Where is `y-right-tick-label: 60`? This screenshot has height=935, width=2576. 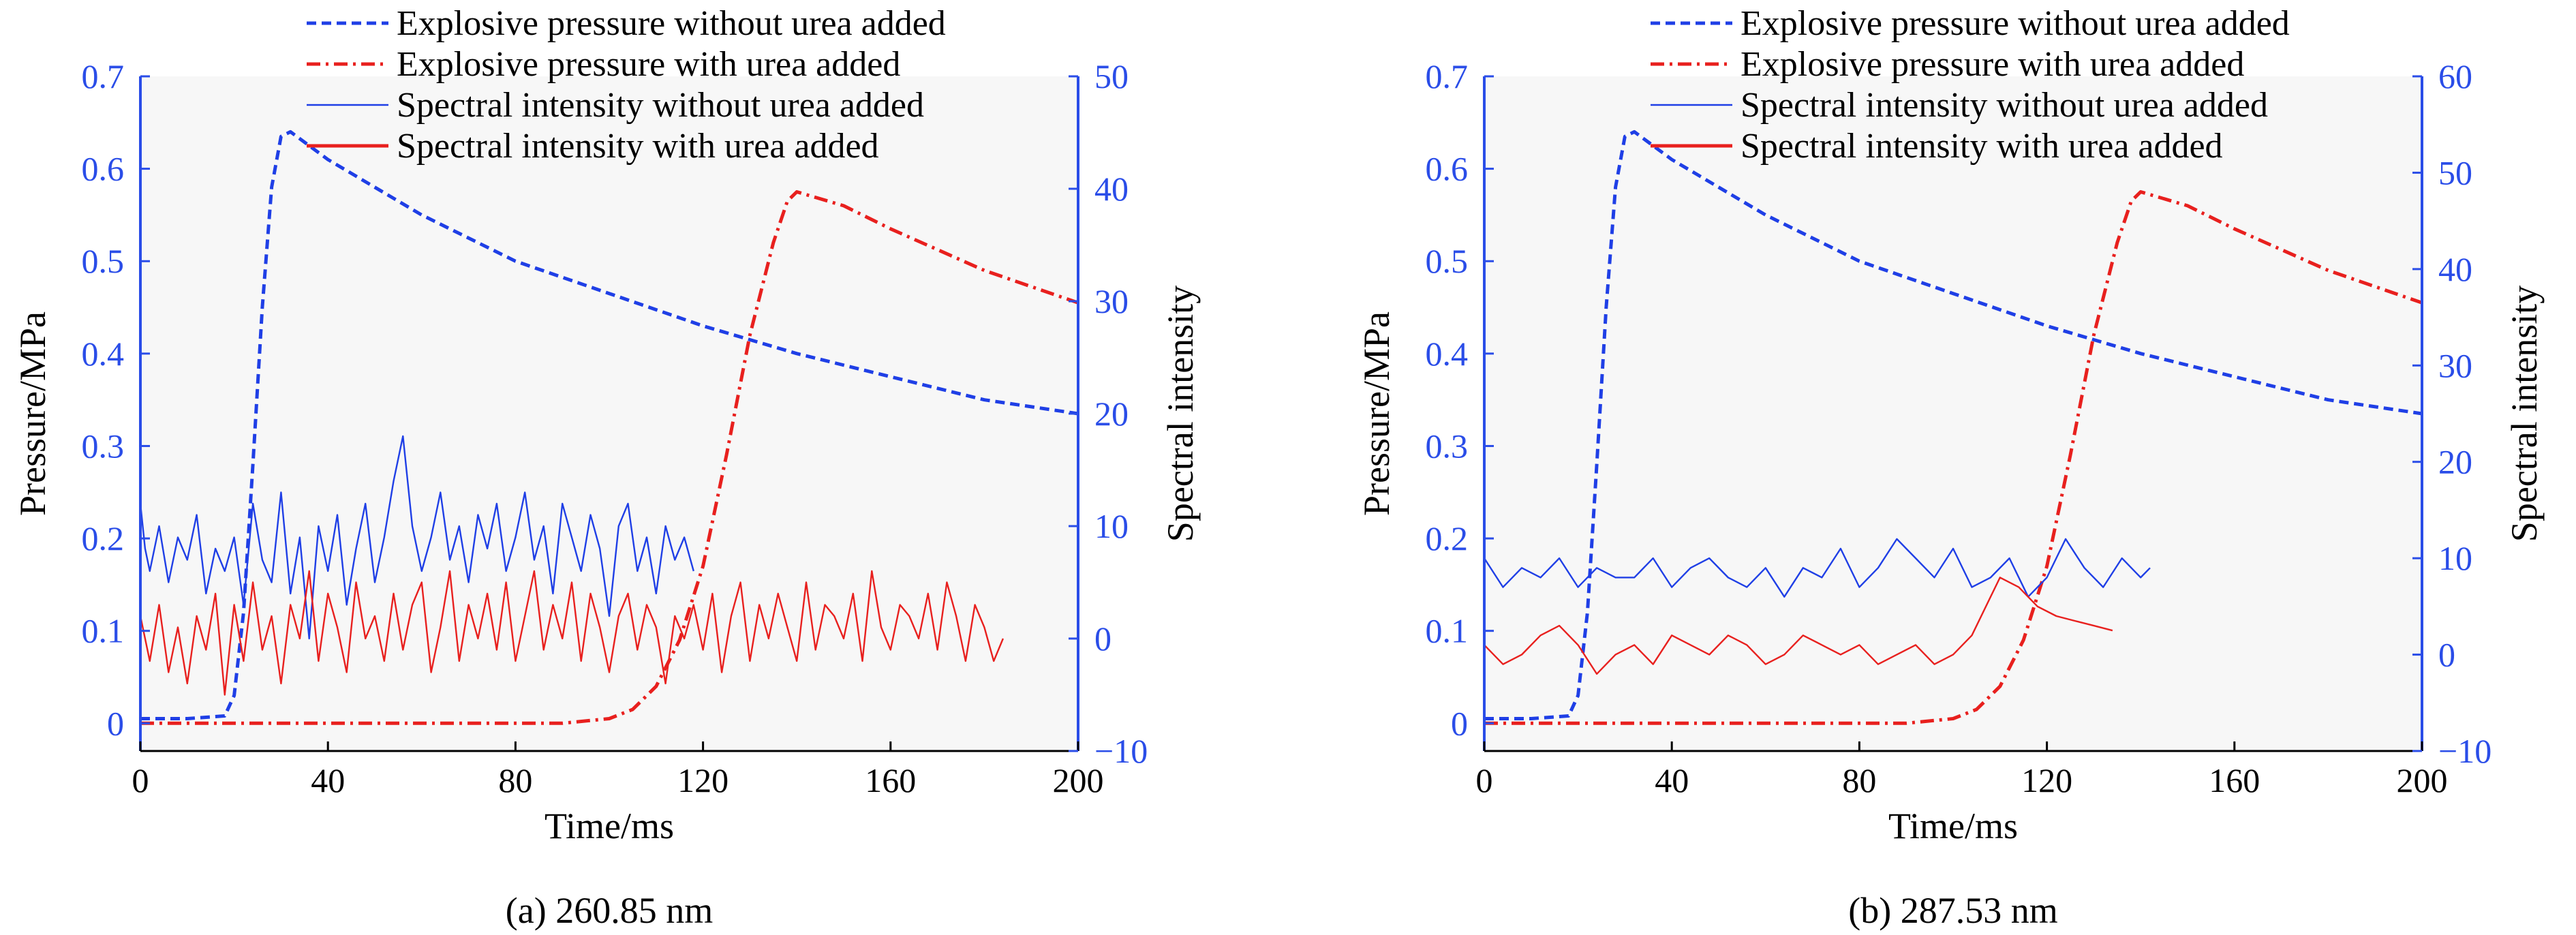 y-right-tick-label: 60 is located at coordinates (2455, 76).